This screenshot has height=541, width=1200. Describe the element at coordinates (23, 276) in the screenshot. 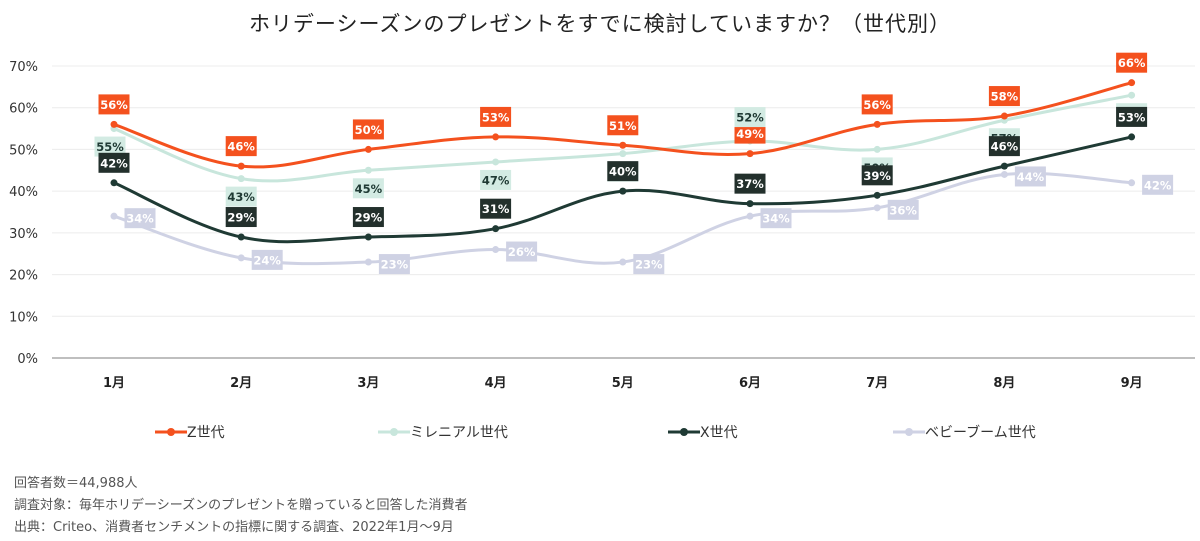

I see `y-tick-label: 20%` at that location.